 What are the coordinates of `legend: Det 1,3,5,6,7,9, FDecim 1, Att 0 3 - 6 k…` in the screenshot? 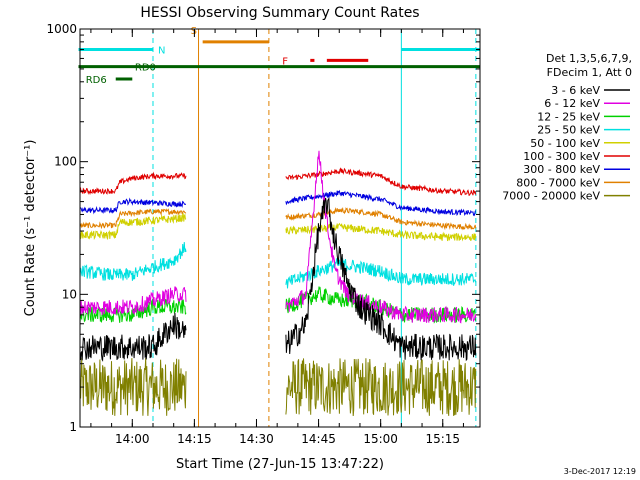 It's located at (567, 127).